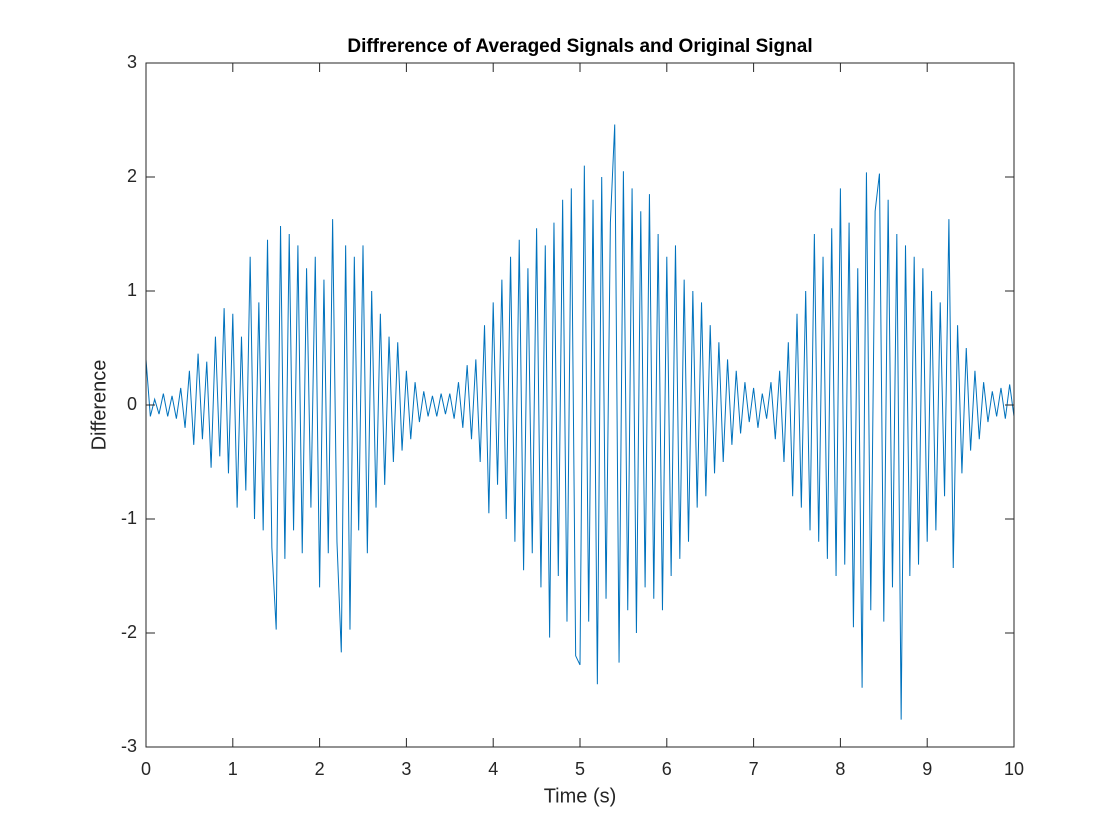  Describe the element at coordinates (406, 769) in the screenshot. I see `x-tick-label: 3` at that location.